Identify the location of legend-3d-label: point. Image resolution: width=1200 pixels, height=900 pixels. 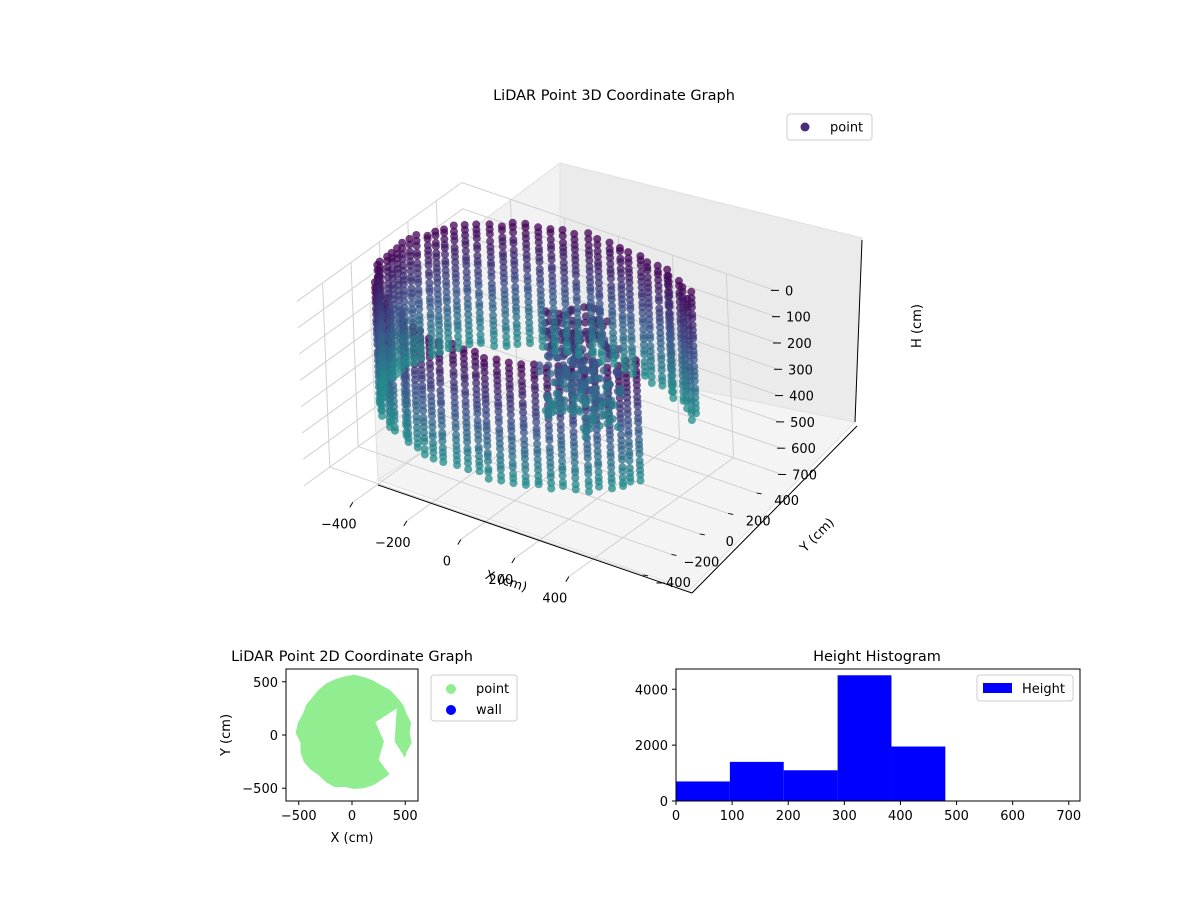
(846, 128).